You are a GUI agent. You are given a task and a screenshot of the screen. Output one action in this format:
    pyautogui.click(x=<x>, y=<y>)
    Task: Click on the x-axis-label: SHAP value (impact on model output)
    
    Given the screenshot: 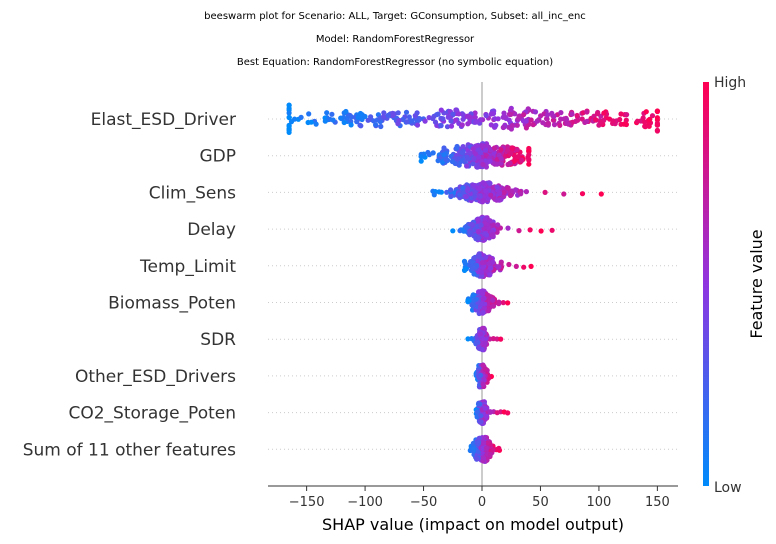 What is the action you would take?
    pyautogui.click(x=473, y=524)
    